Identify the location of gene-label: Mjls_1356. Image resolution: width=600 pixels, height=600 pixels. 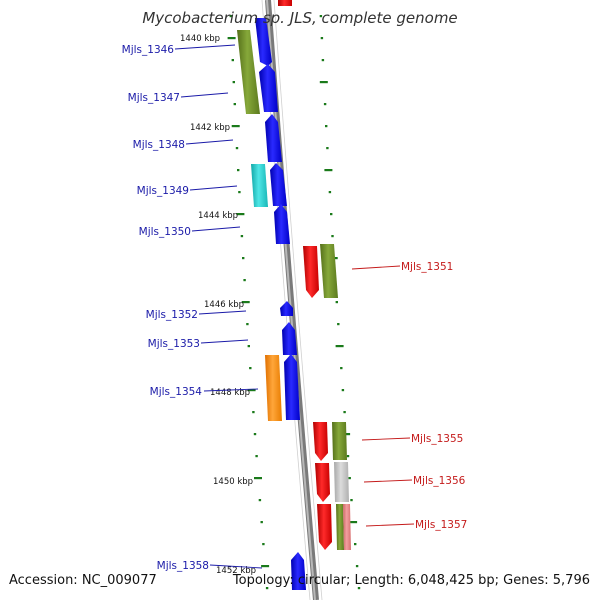
(439, 481).